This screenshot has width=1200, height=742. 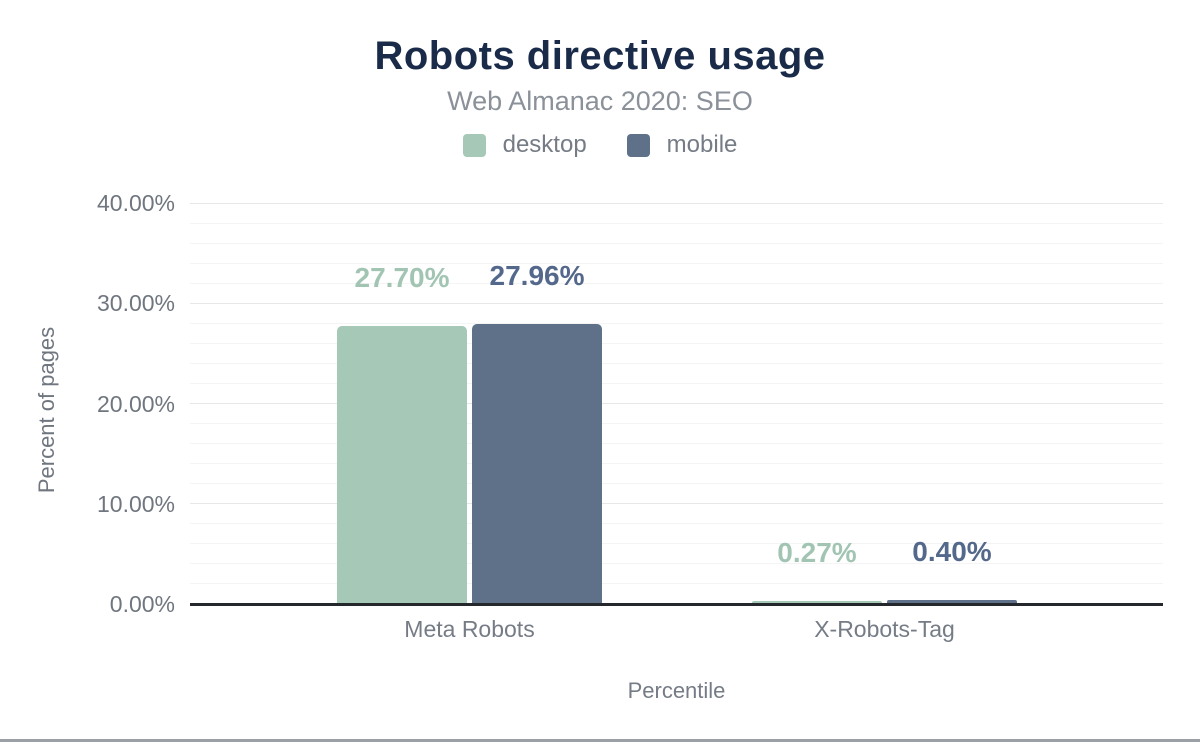 What do you see at coordinates (952, 551) in the screenshot?
I see `mobile-value-label: 0.40%` at bounding box center [952, 551].